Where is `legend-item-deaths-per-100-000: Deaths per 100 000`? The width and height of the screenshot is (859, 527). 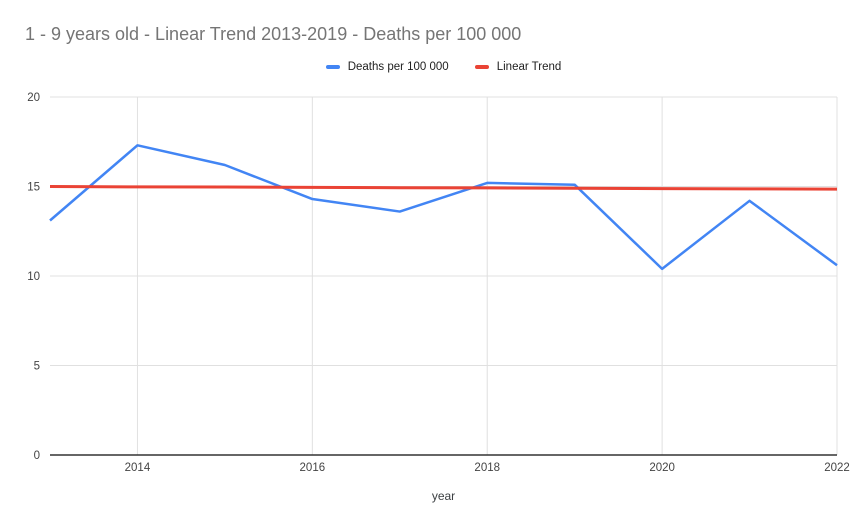 legend-item-deaths-per-100-000: Deaths per 100 000 is located at coordinates (387, 67).